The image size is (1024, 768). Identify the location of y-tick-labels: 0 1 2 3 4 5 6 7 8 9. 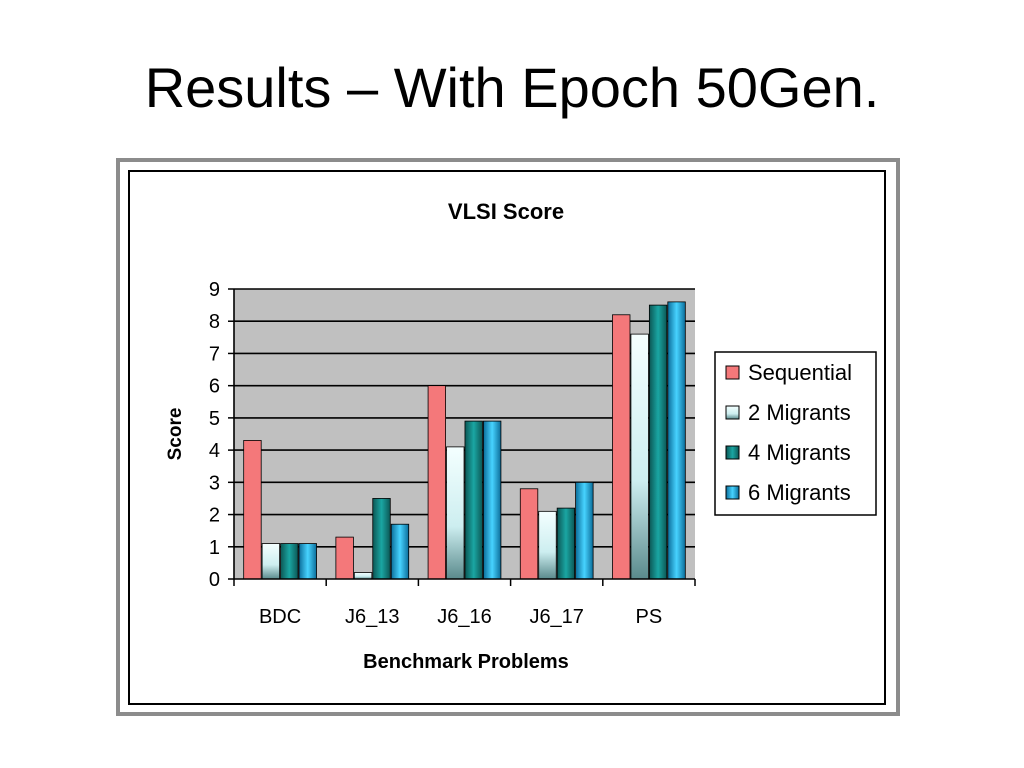
(214, 435).